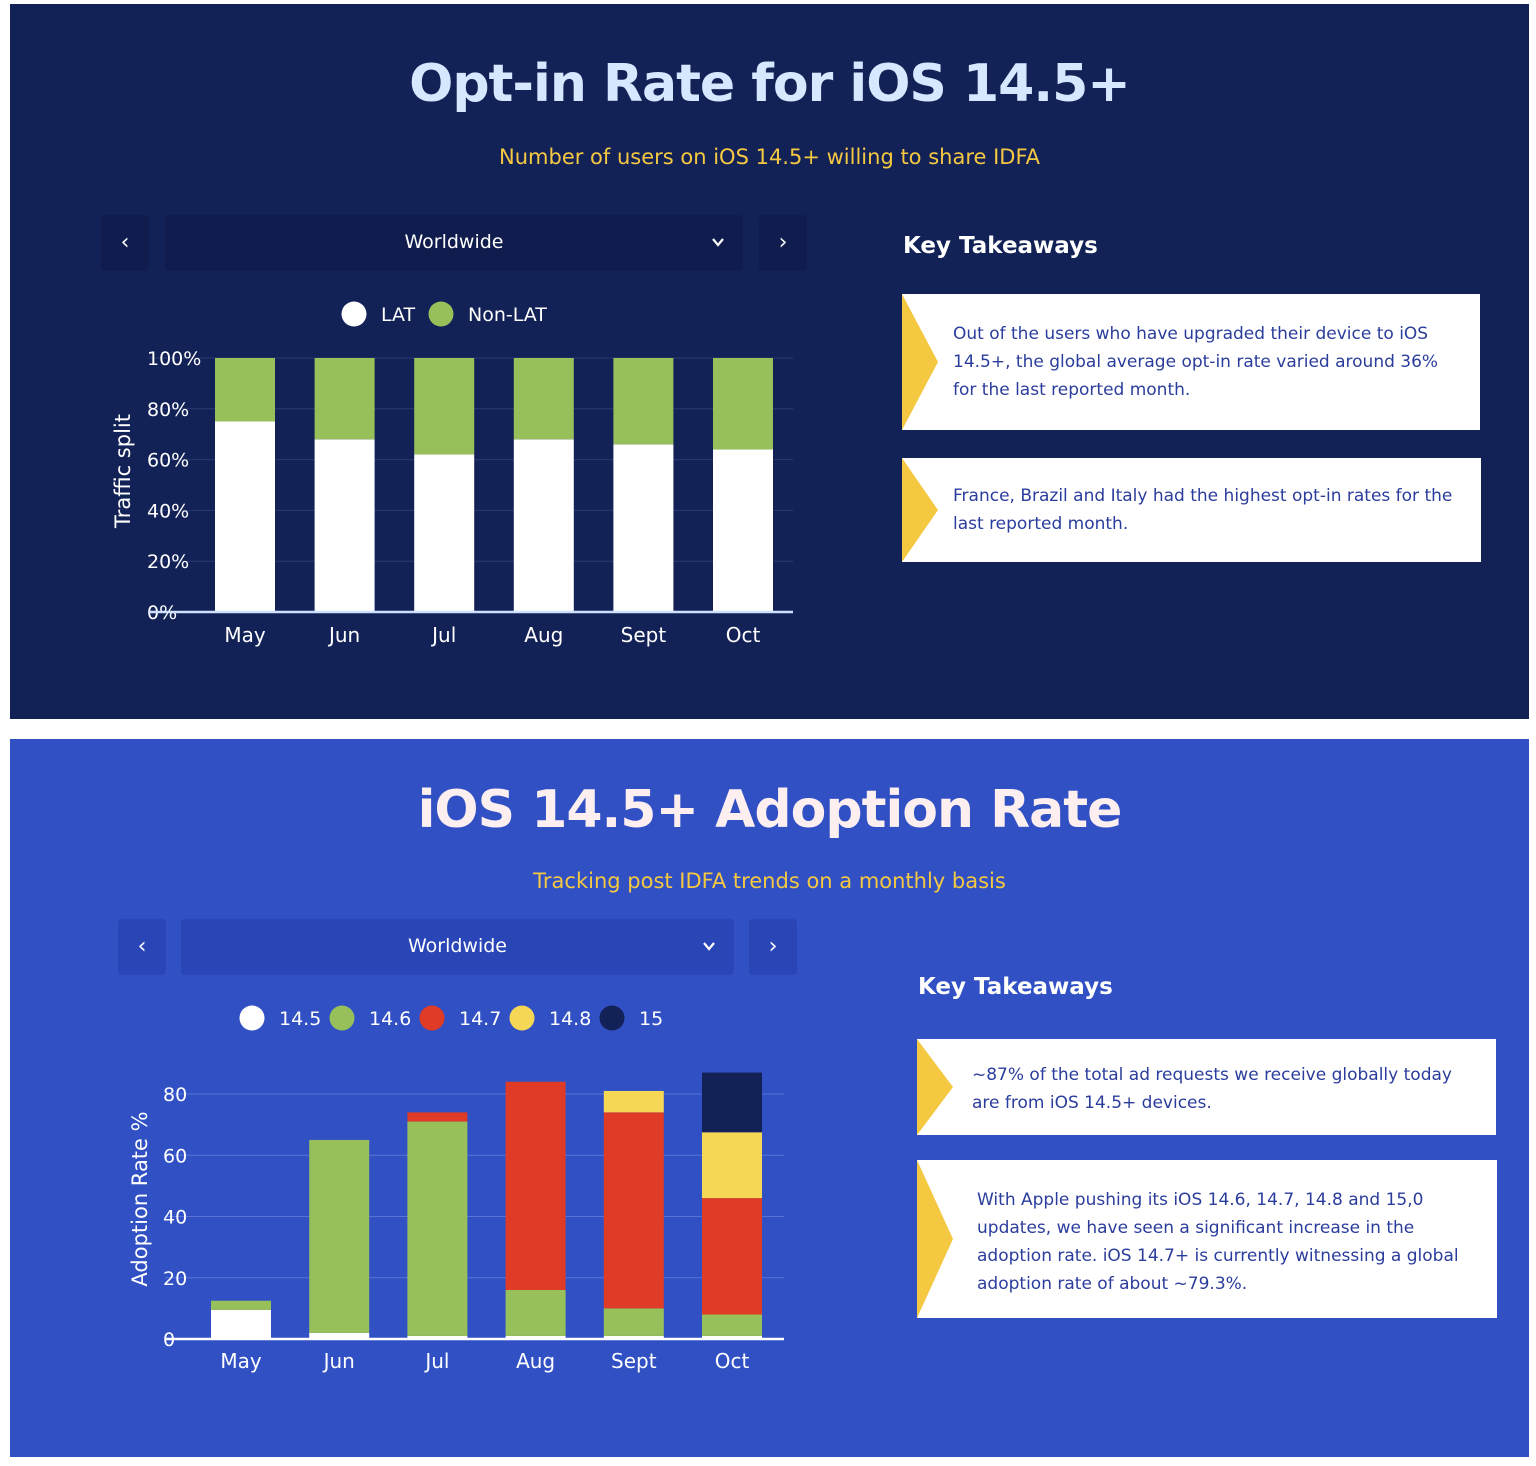 The height and width of the screenshot is (1466, 1536). Describe the element at coordinates (770, 810) in the screenshot. I see `page-title: iOS 14.5+ Adoption Rate` at that location.